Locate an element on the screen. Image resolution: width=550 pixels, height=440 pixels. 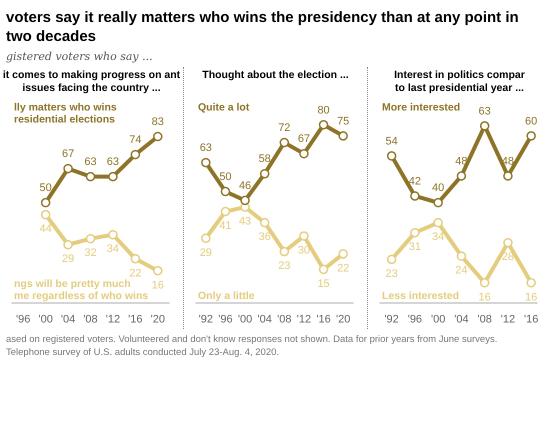
data-label: 72 is located at coordinates (284, 128).